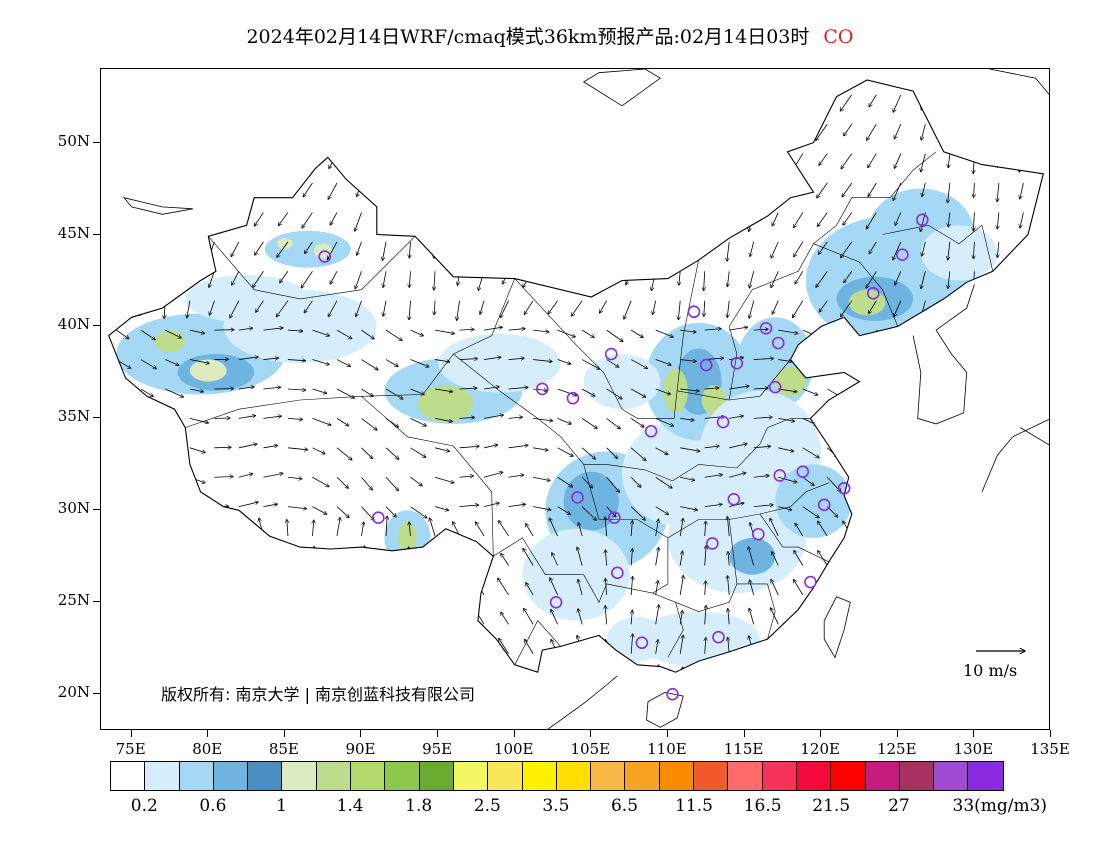  Describe the element at coordinates (711, 776) in the screenshot. I see `colorbar-cell` at that location.